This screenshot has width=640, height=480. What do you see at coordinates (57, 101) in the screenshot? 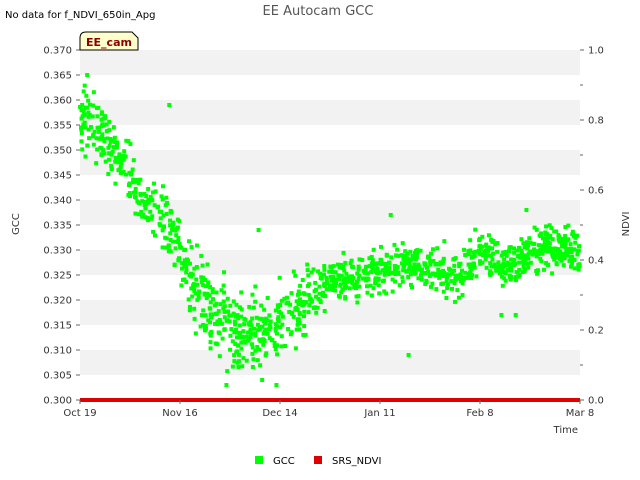
I see `y-tick-label-left: 0.360` at bounding box center [57, 101].